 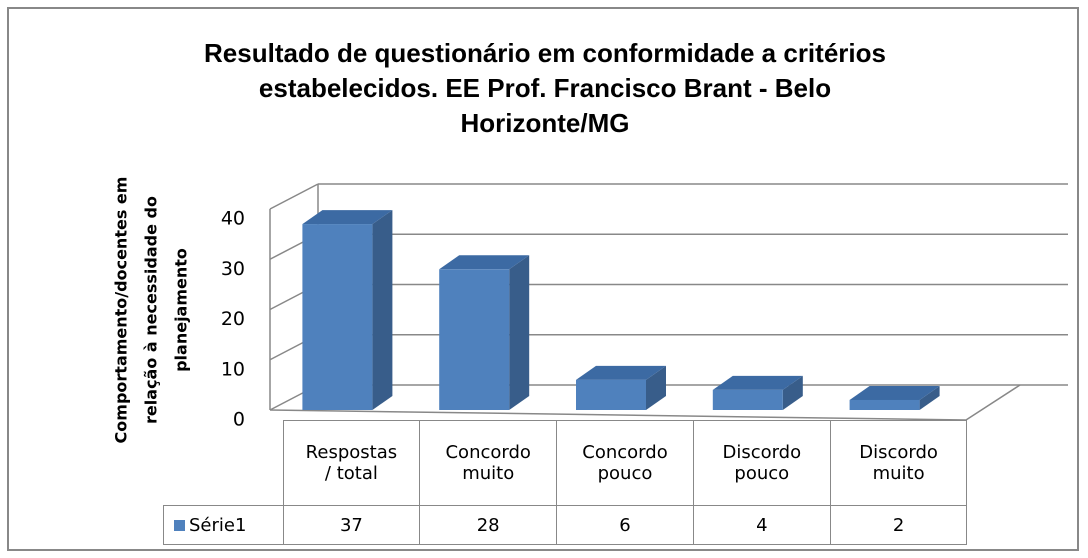 I want to click on blank-cell, so click(x=224, y=463).